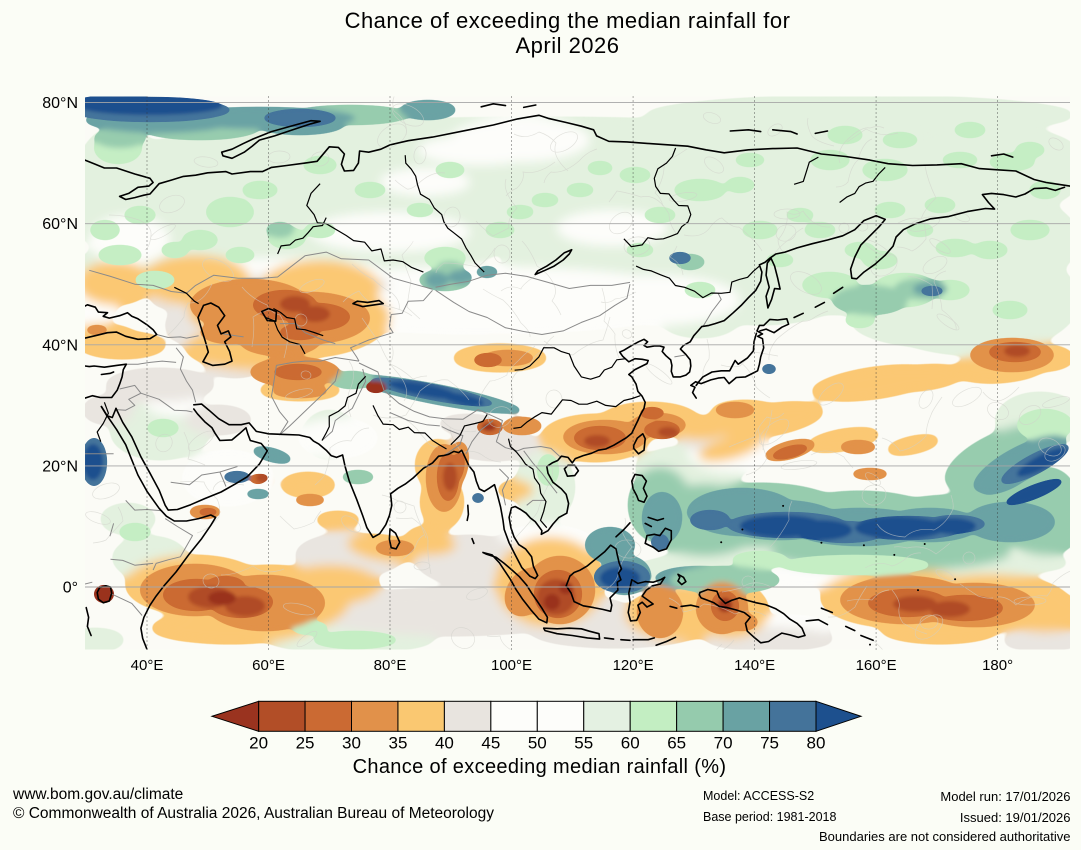 The width and height of the screenshot is (1081, 850). I want to click on svg-text: 60°E, so click(268, 665).